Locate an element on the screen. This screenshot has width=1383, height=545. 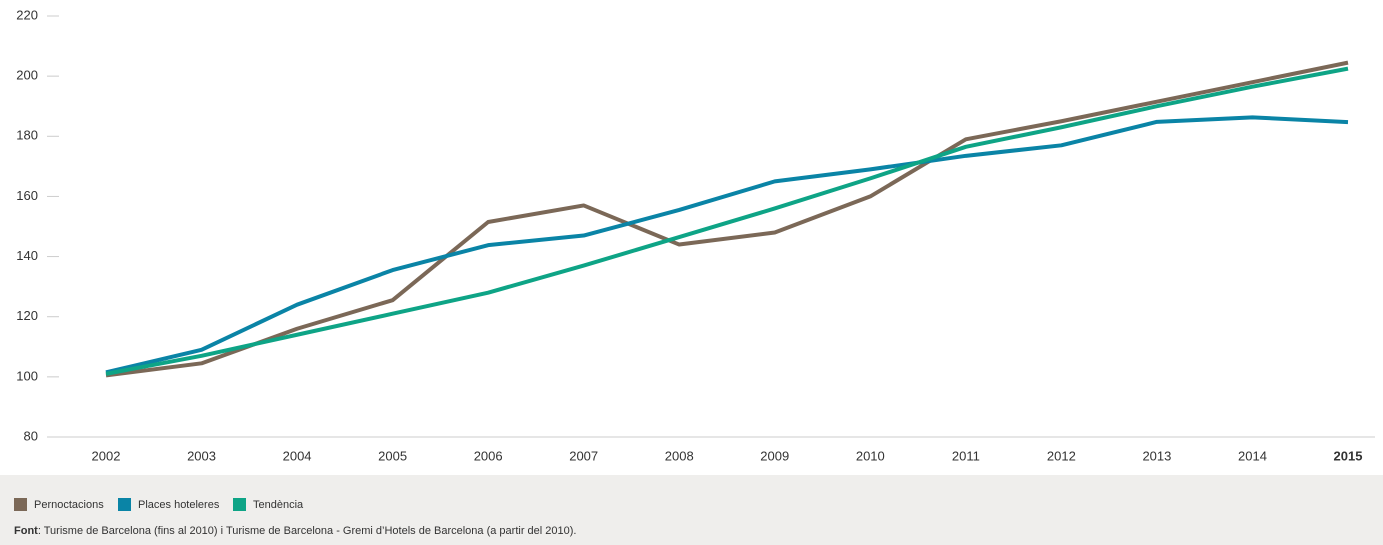
x-tick-label: 2004 is located at coordinates (297, 455).